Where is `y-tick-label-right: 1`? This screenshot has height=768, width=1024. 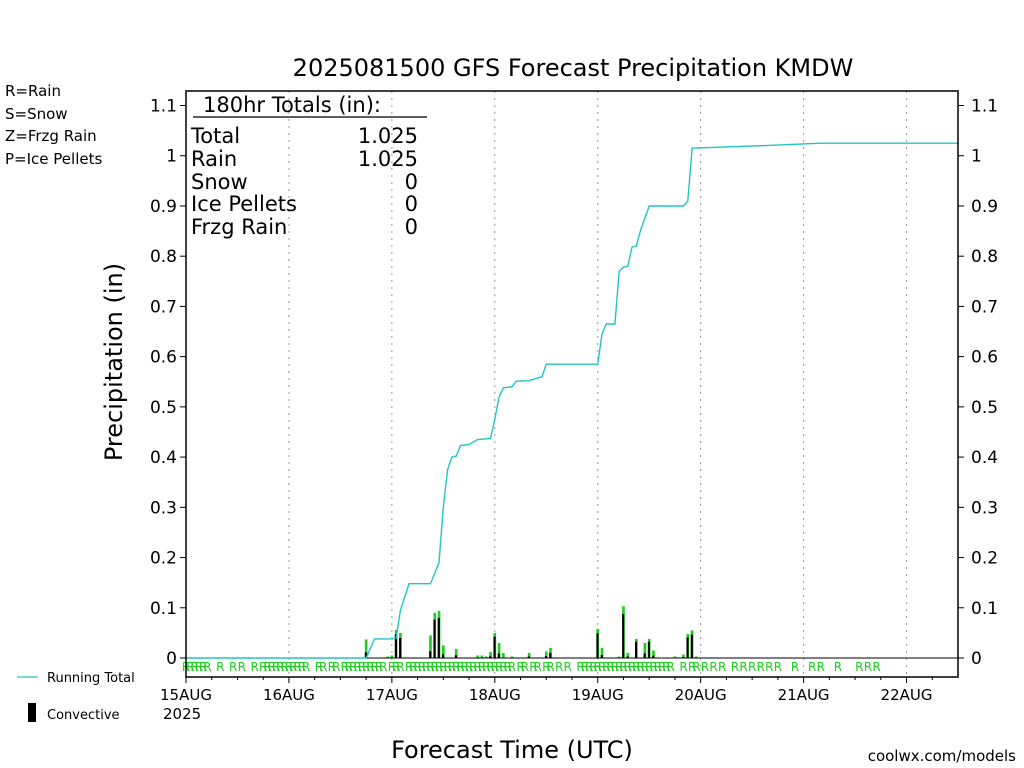
y-tick-label-right: 1 is located at coordinates (976, 157).